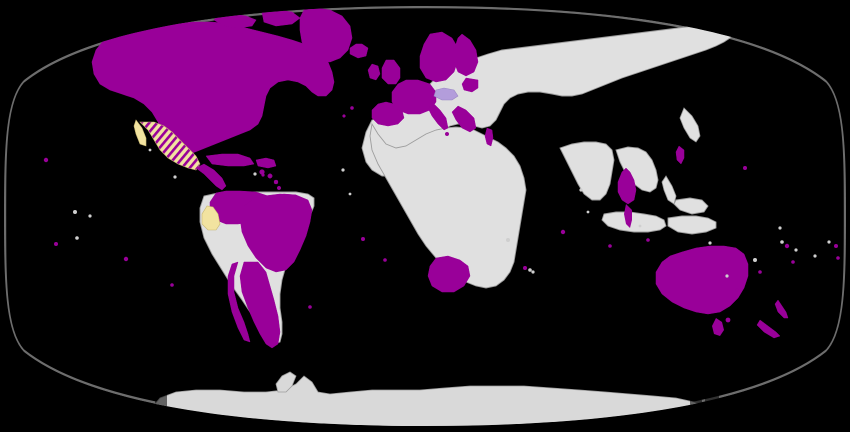 Image resolution: width=850 pixels, height=432 pixels. Describe the element at coordinates (449, 274) in the screenshot. I see `region-south-africa` at that location.